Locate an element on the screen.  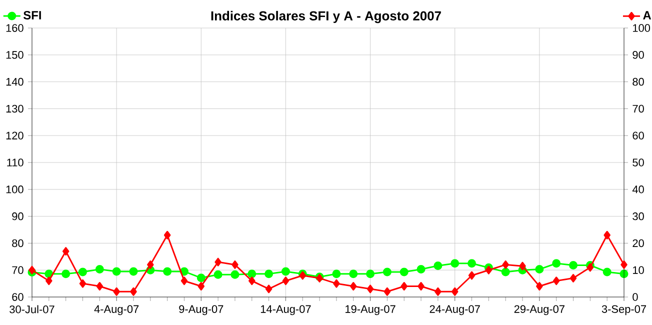
y2-tick-label: 10 is located at coordinates (638, 270).